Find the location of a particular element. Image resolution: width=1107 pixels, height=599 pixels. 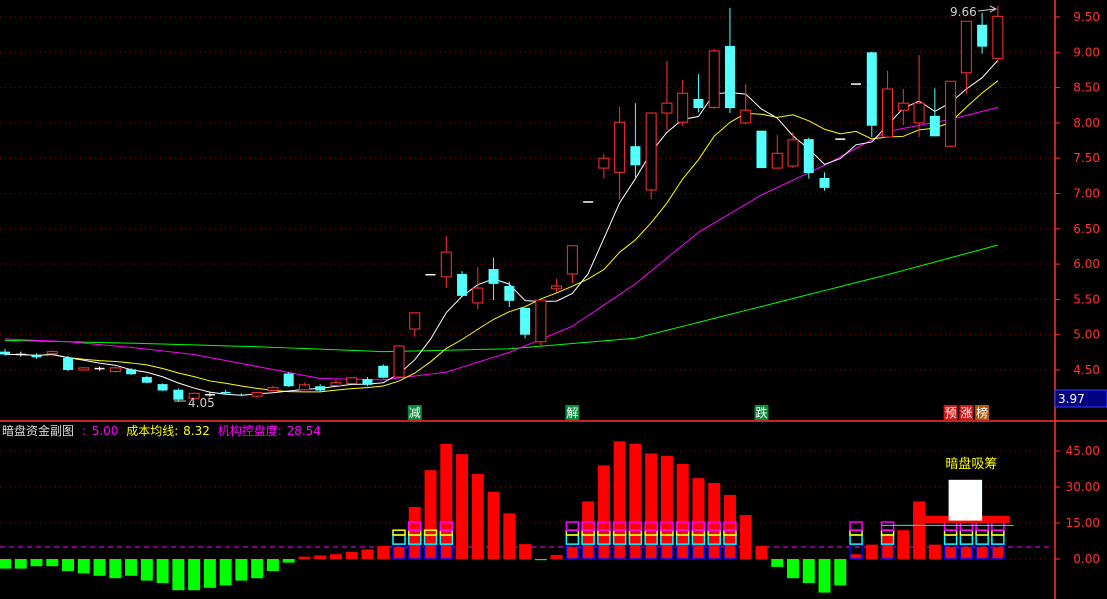

price-tick-label: 8.50 is located at coordinates (1086, 88).